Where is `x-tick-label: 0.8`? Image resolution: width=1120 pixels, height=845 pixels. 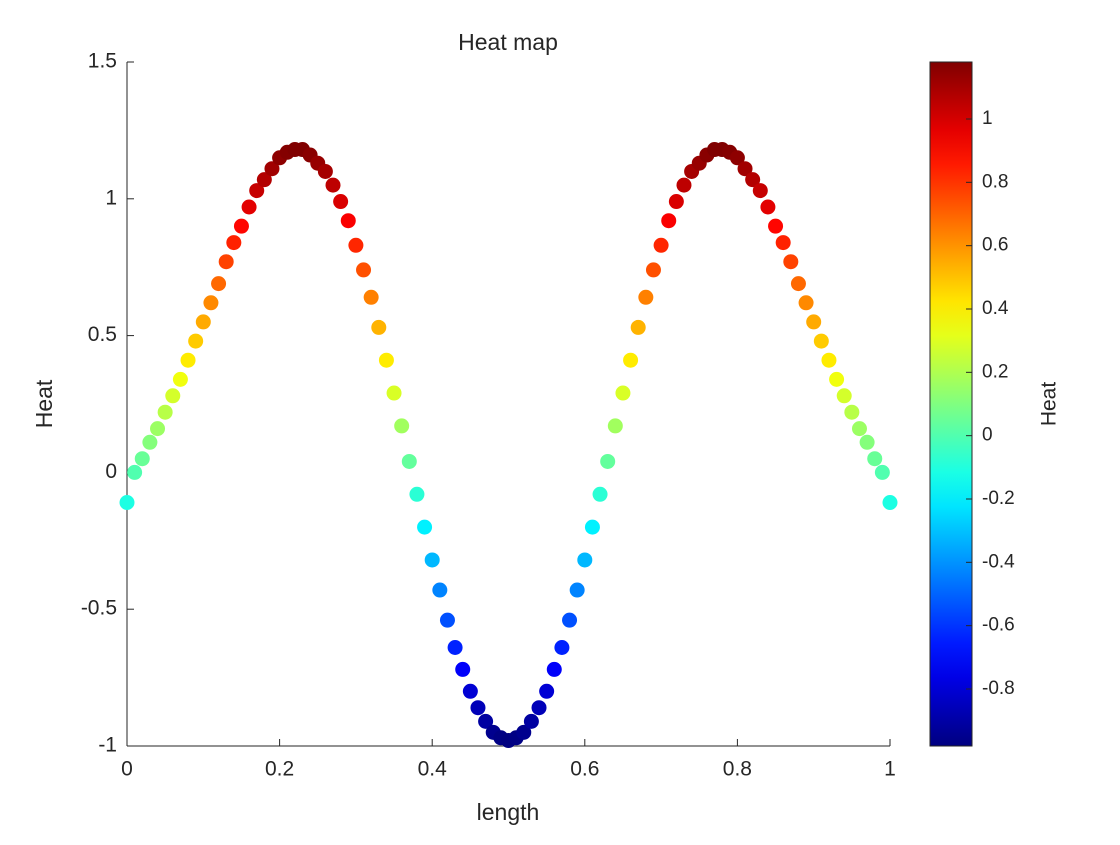 x-tick-label: 0.8 is located at coordinates (737, 769).